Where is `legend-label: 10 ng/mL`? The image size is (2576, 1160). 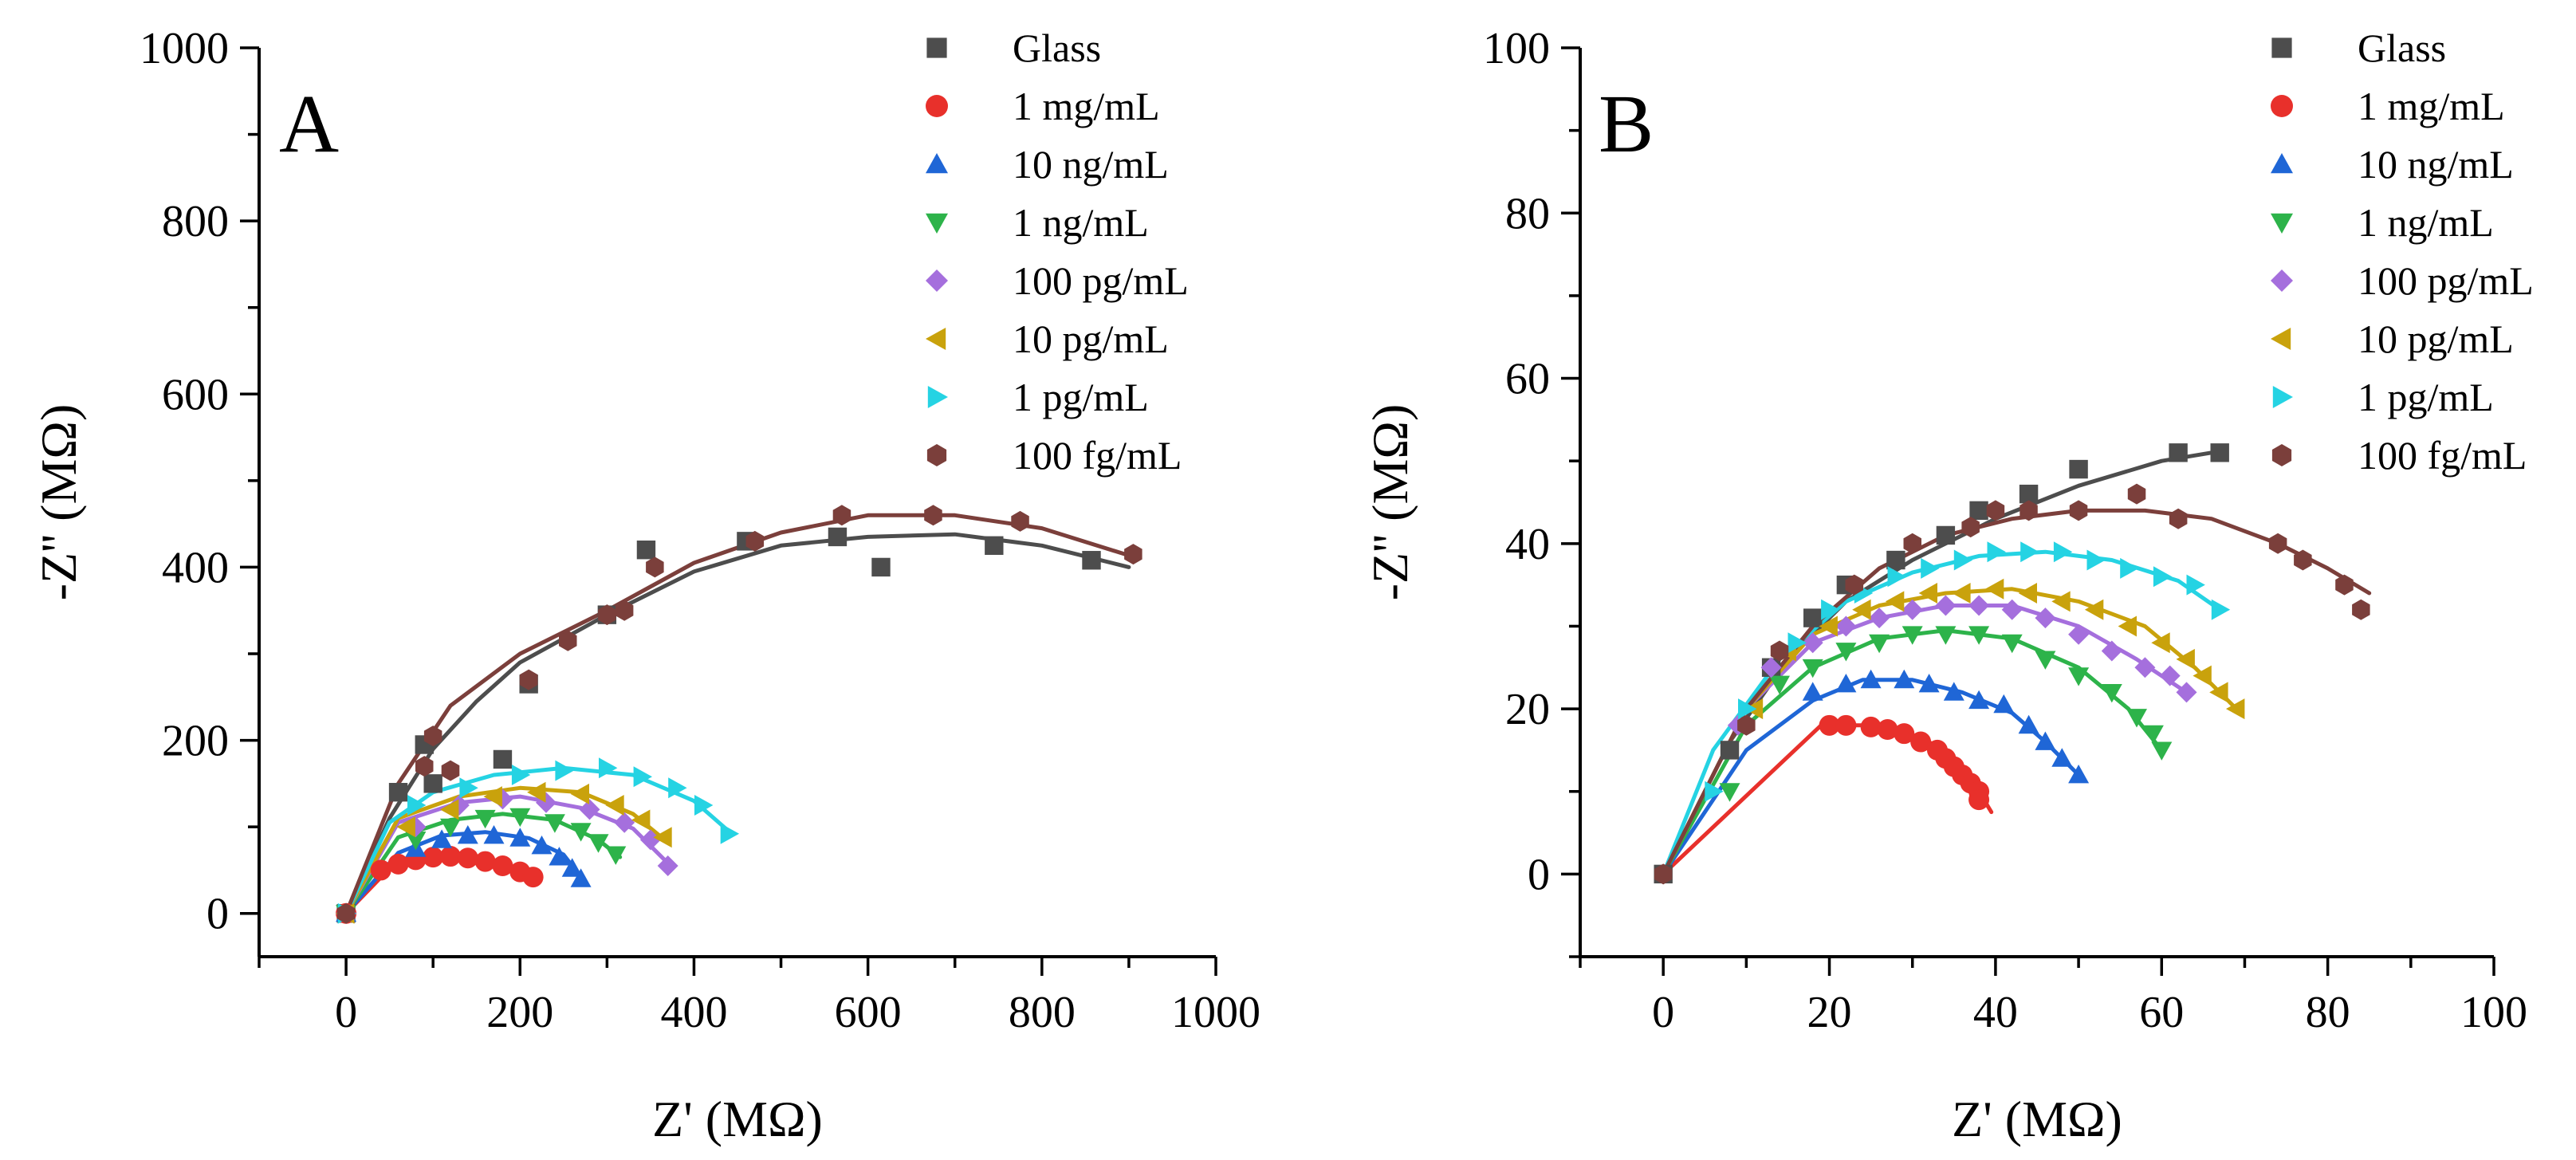
legend-label: 10 ng/mL is located at coordinates (2436, 165).